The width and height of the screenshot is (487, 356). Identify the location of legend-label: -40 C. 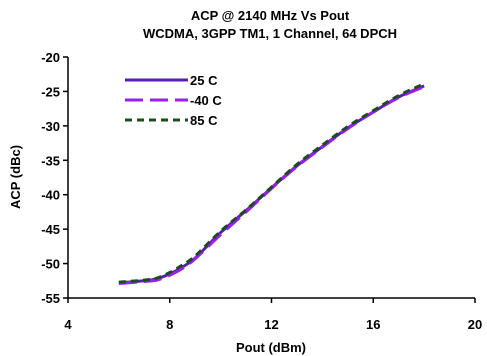
(206, 100).